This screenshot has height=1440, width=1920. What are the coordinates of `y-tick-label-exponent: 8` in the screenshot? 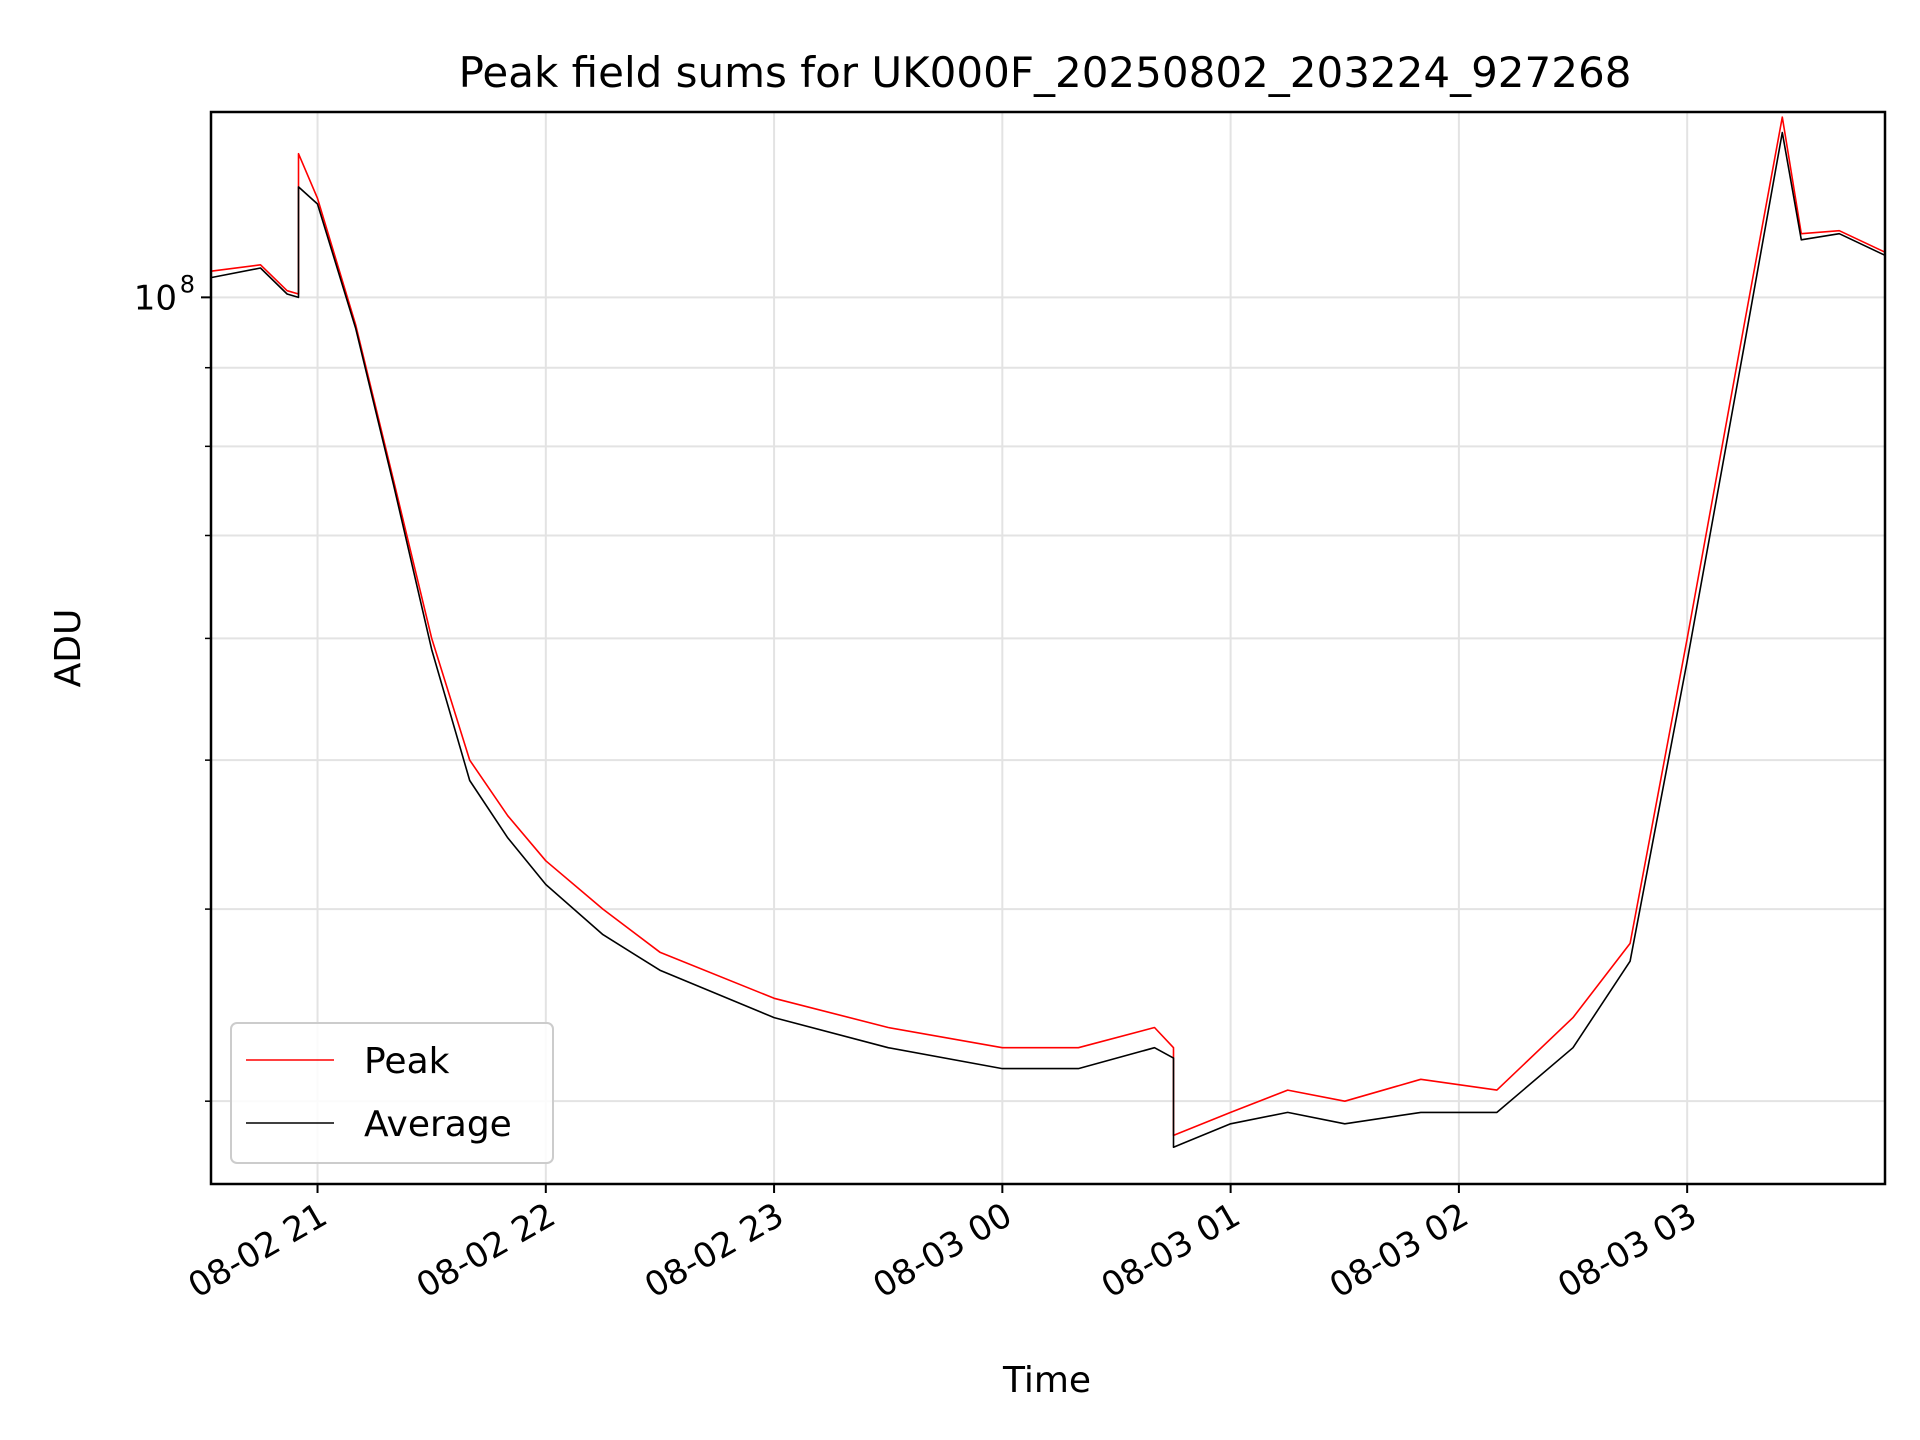 It's located at (187, 284).